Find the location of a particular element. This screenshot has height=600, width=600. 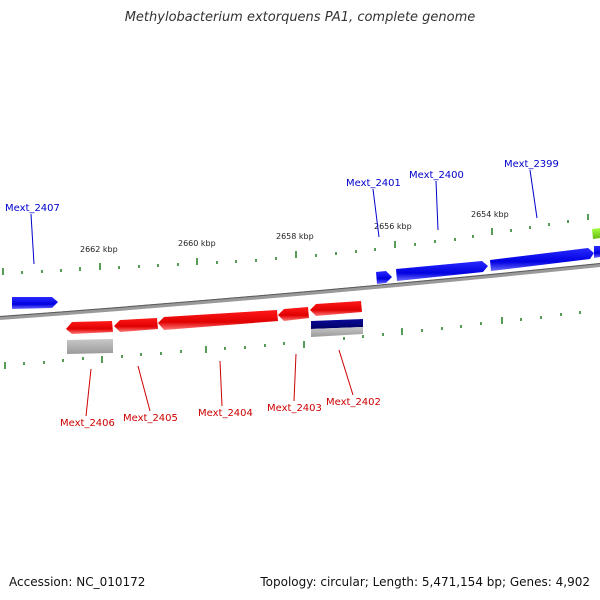

kbp-label: 2654 kbp is located at coordinates (490, 214).